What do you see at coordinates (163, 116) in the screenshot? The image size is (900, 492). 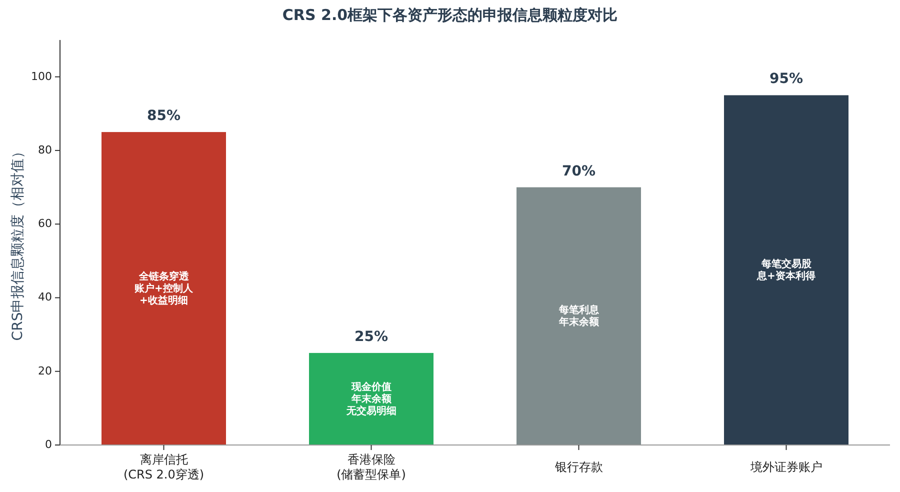 I see `data-label: 85%` at bounding box center [163, 116].